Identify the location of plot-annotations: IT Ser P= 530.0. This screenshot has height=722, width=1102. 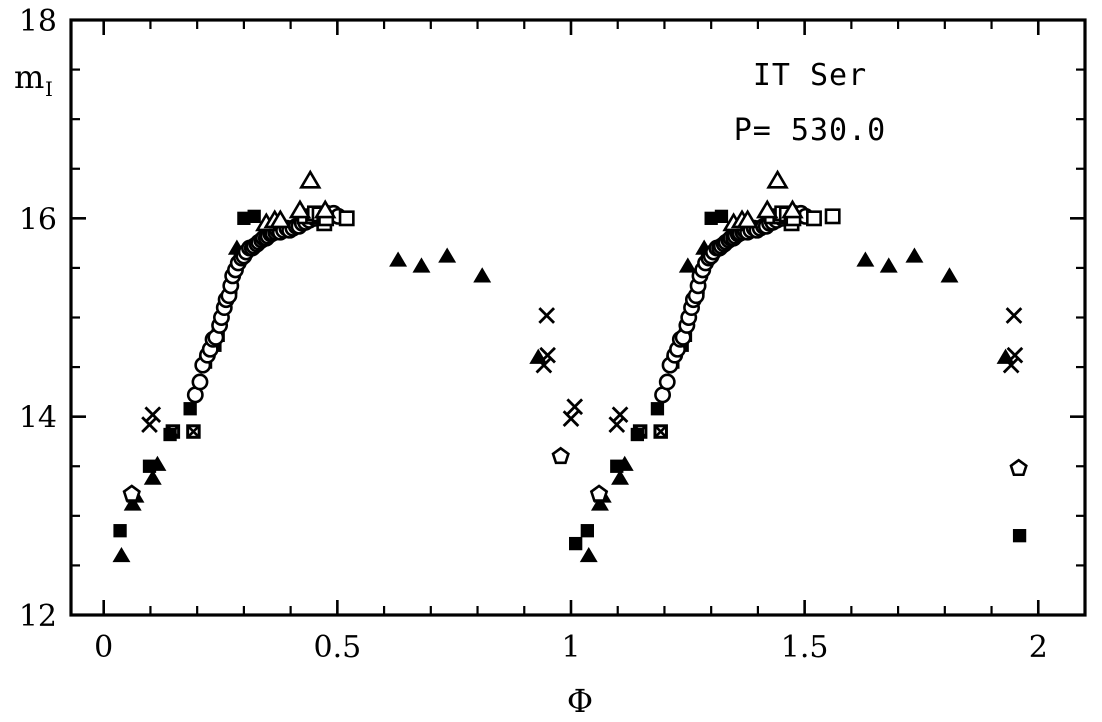
(810, 103).